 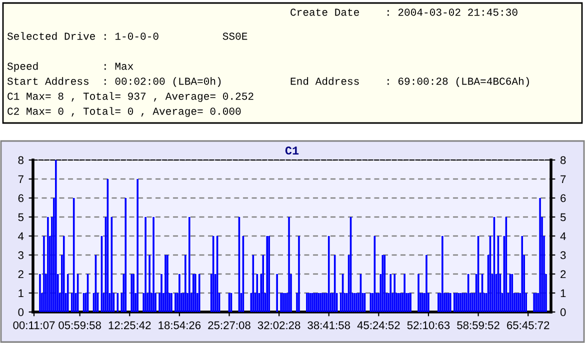 I want to click on y2-tick-label: 7, so click(x=563, y=179).